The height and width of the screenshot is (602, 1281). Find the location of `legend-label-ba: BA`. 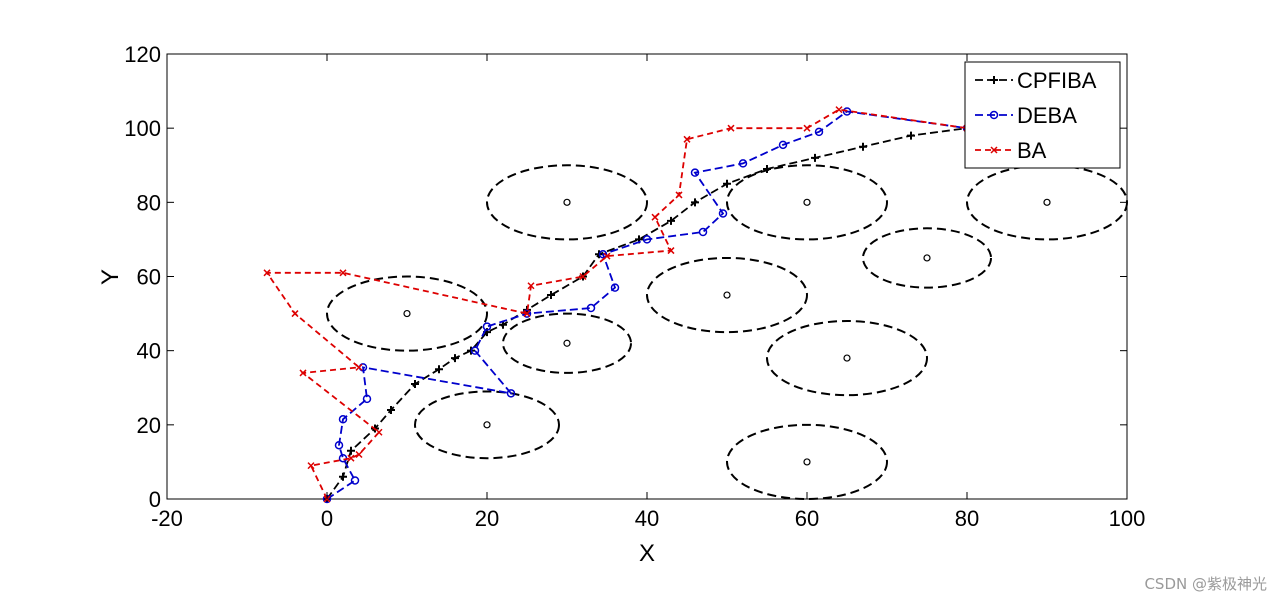

legend-label-ba: BA is located at coordinates (1032, 150).